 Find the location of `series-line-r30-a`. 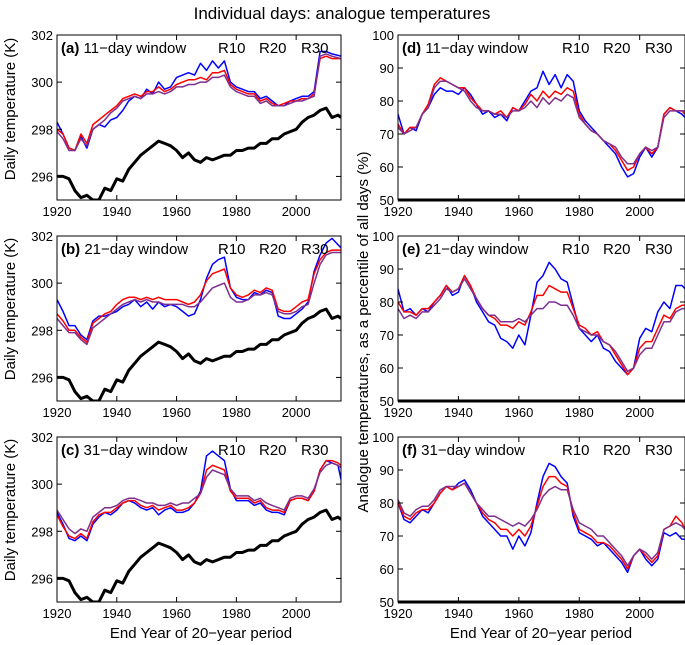

series-line-r30-a is located at coordinates (199, 102).